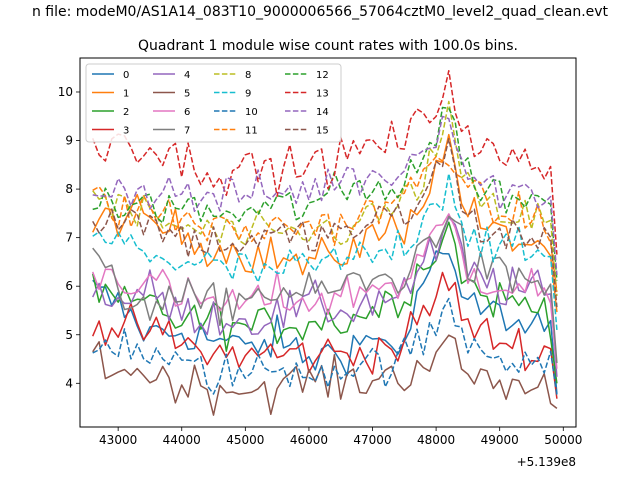  I want to click on y-tick-label: 5, so click(69, 335).